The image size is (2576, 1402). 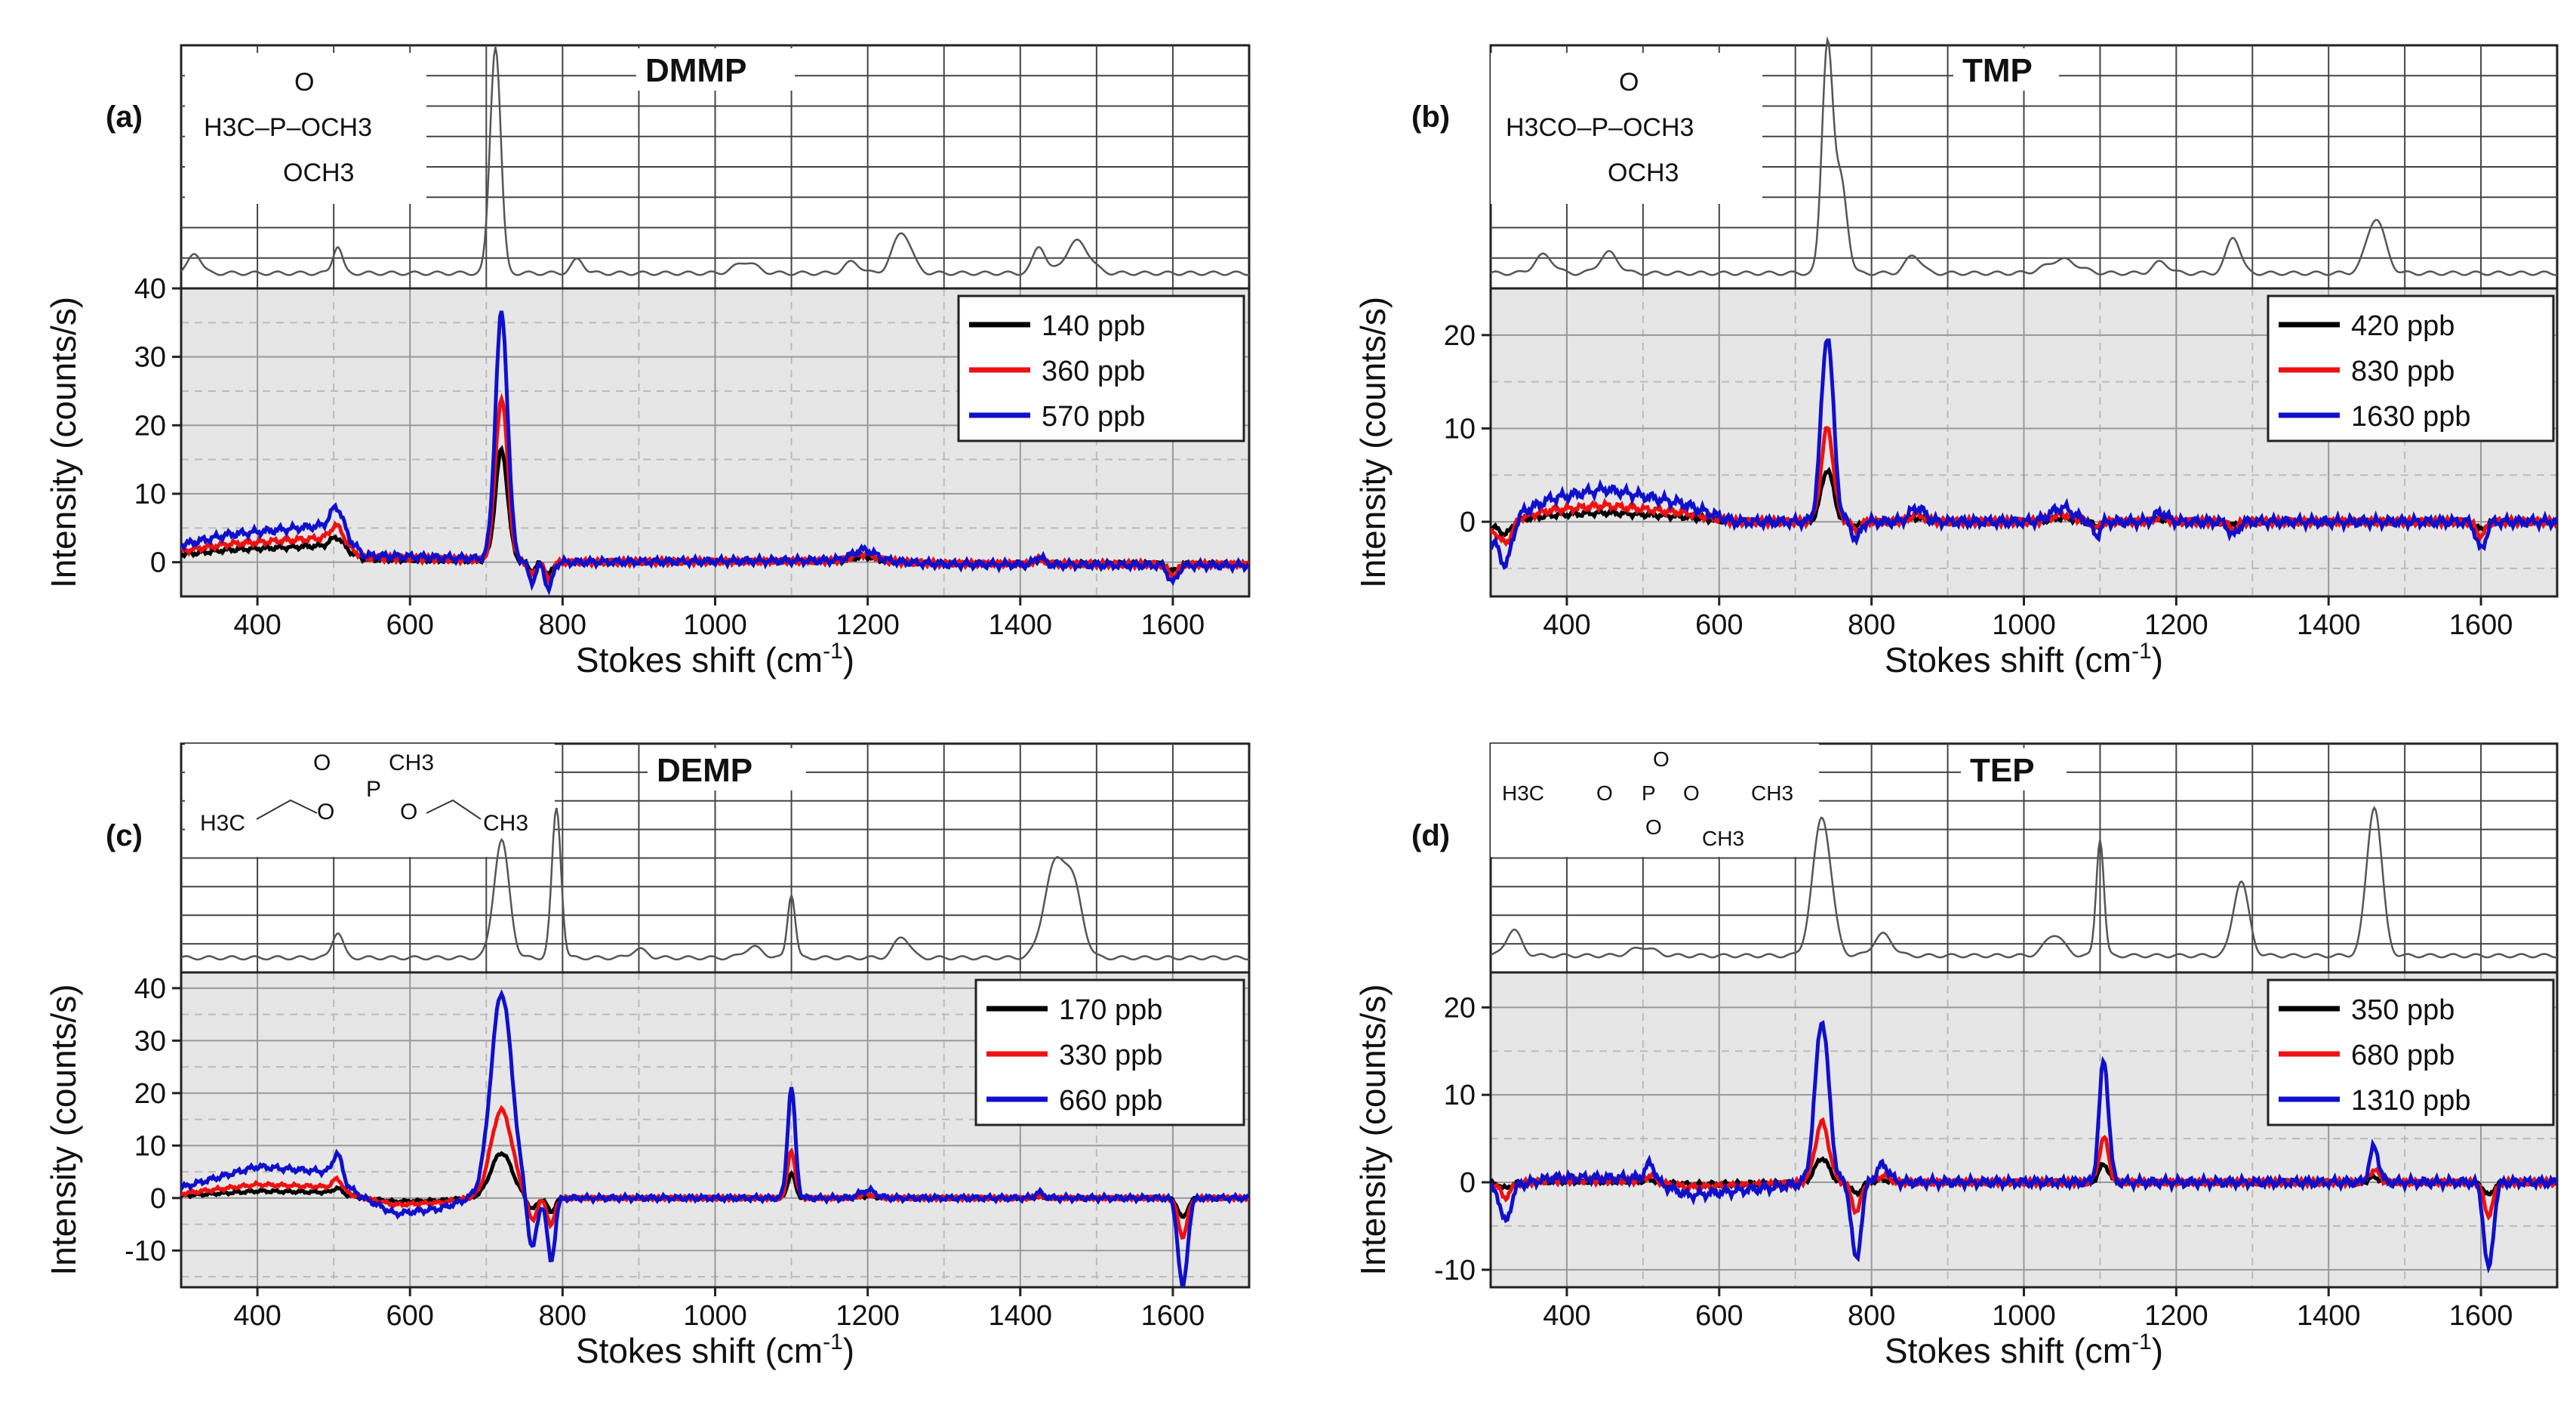 I want to click on legend-label: 1310 ppb, so click(x=2411, y=1101).